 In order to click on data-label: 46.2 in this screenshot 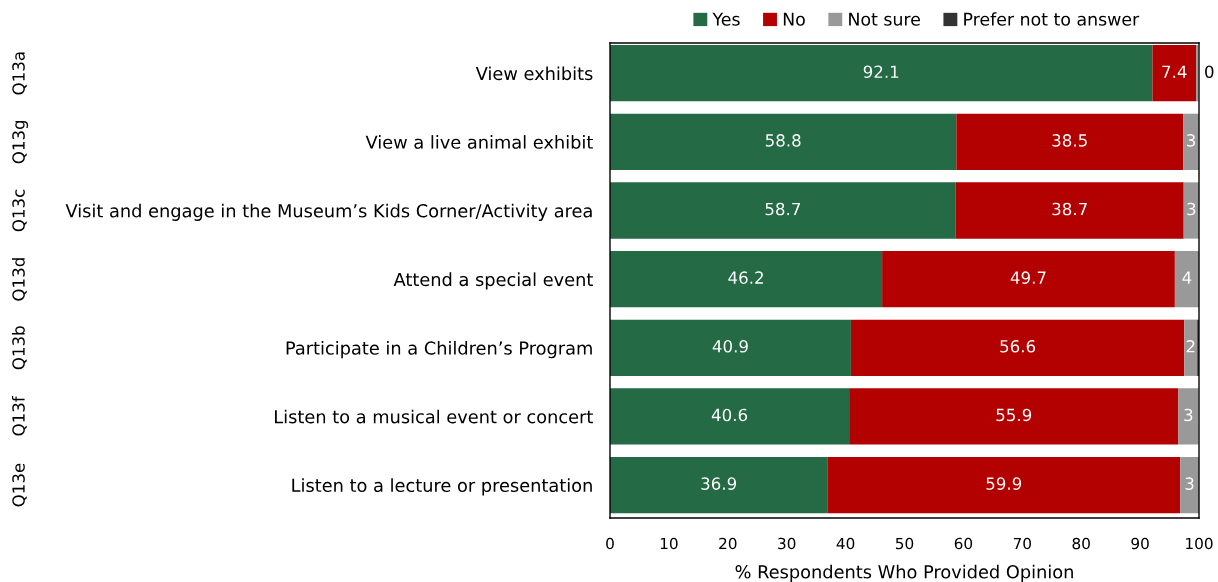, I will do `click(745, 277)`.